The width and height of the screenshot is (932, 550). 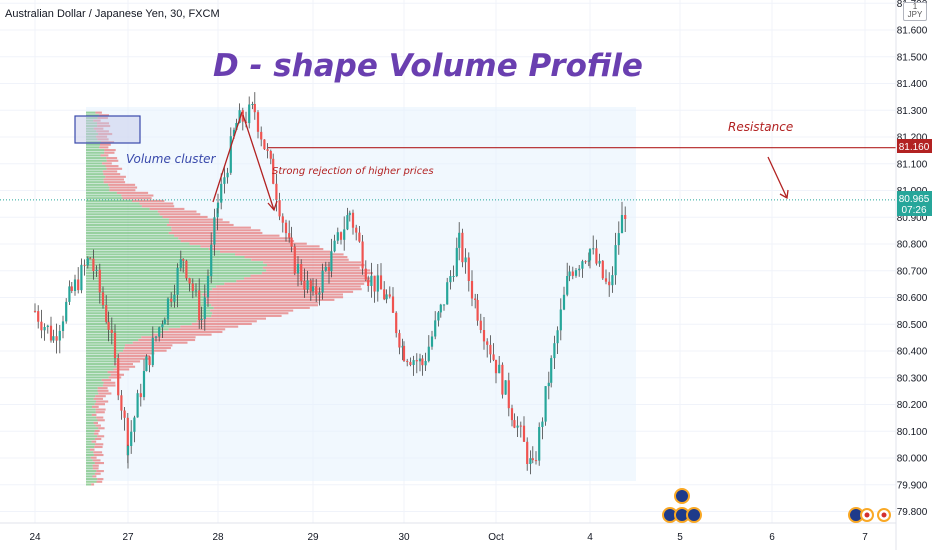 What do you see at coordinates (912, 111) in the screenshot?
I see `price-tick-4: 81.300` at bounding box center [912, 111].